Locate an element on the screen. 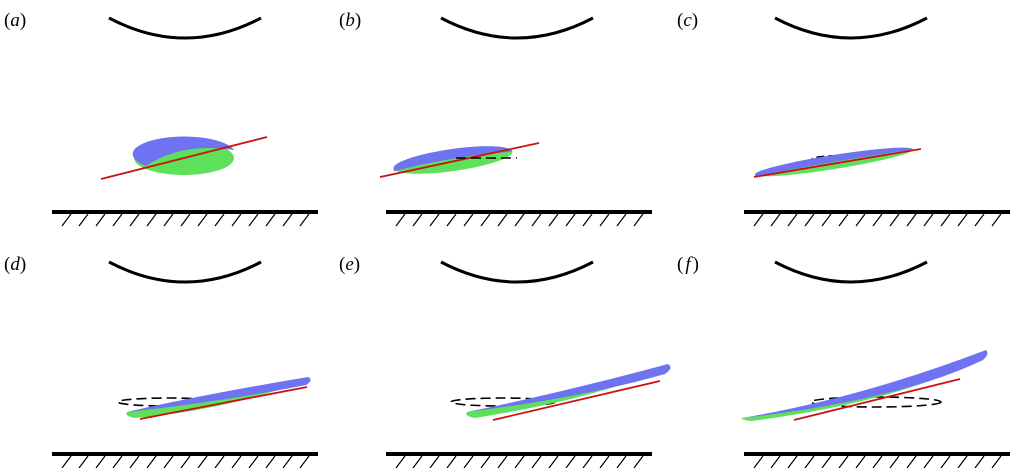 The width and height of the screenshot is (1013, 468). panel-e: (e) is located at coordinates (505, 361).